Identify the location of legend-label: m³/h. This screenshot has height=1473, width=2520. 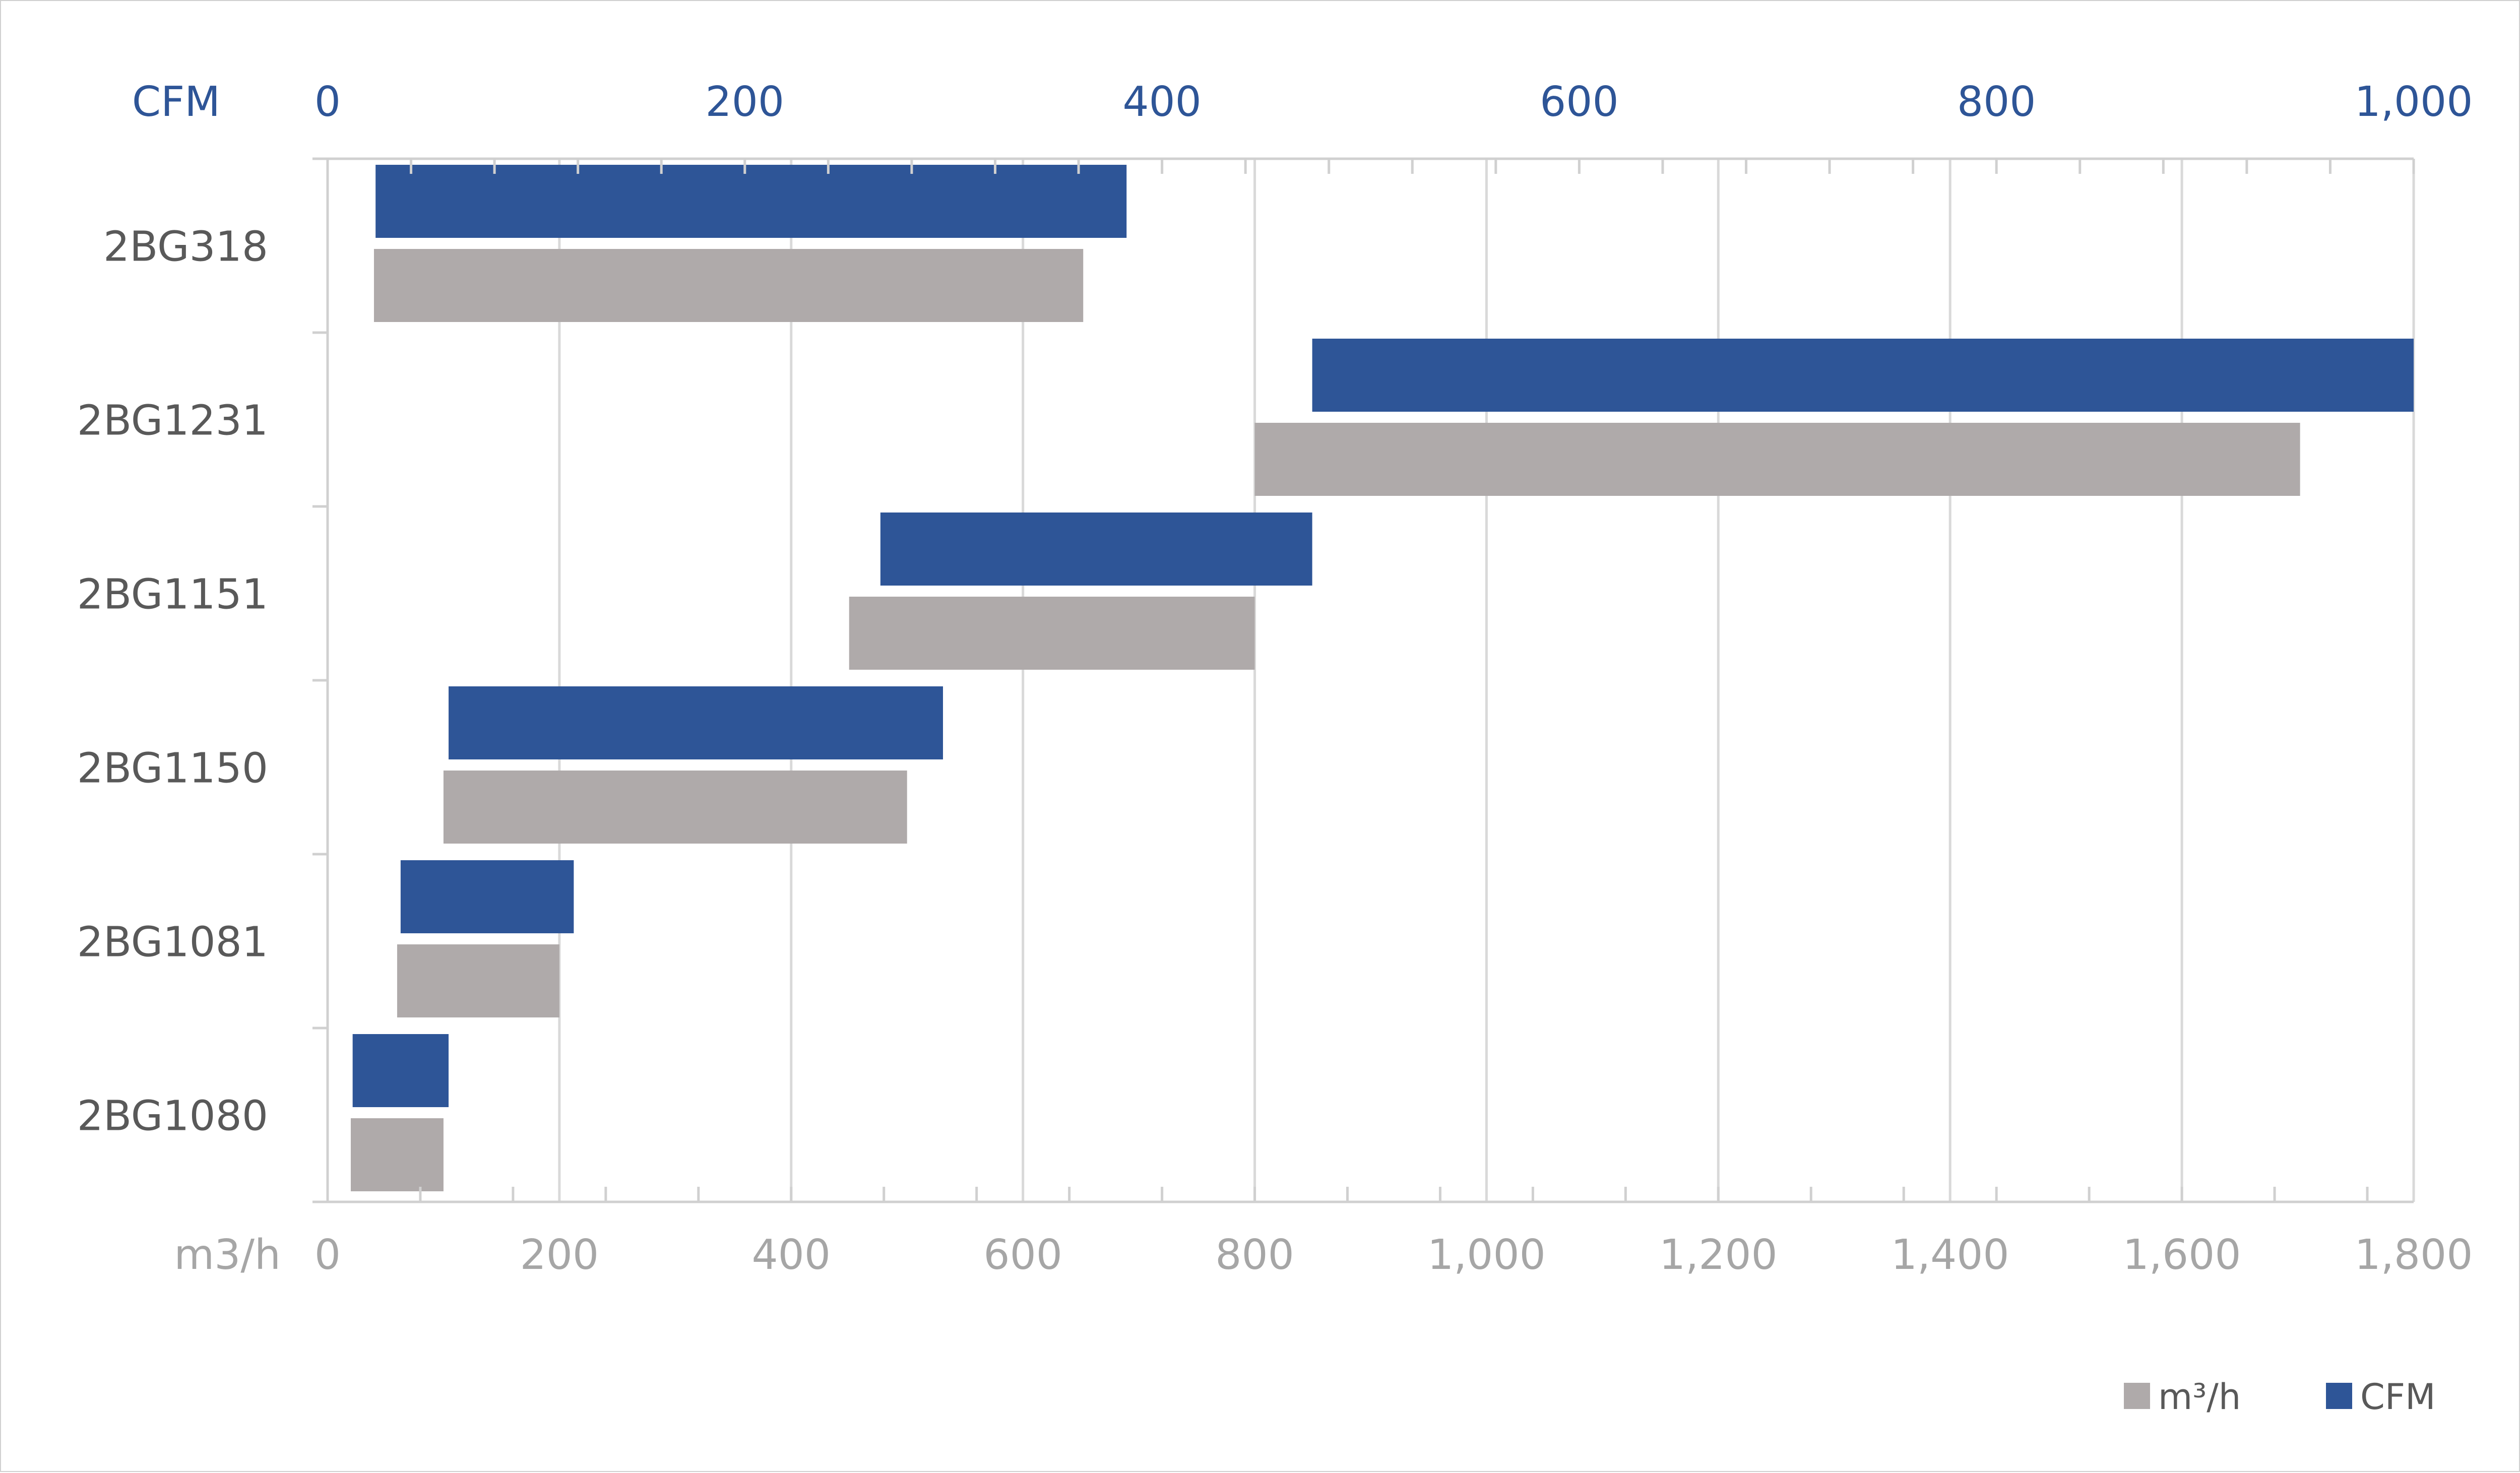
(2200, 1397).